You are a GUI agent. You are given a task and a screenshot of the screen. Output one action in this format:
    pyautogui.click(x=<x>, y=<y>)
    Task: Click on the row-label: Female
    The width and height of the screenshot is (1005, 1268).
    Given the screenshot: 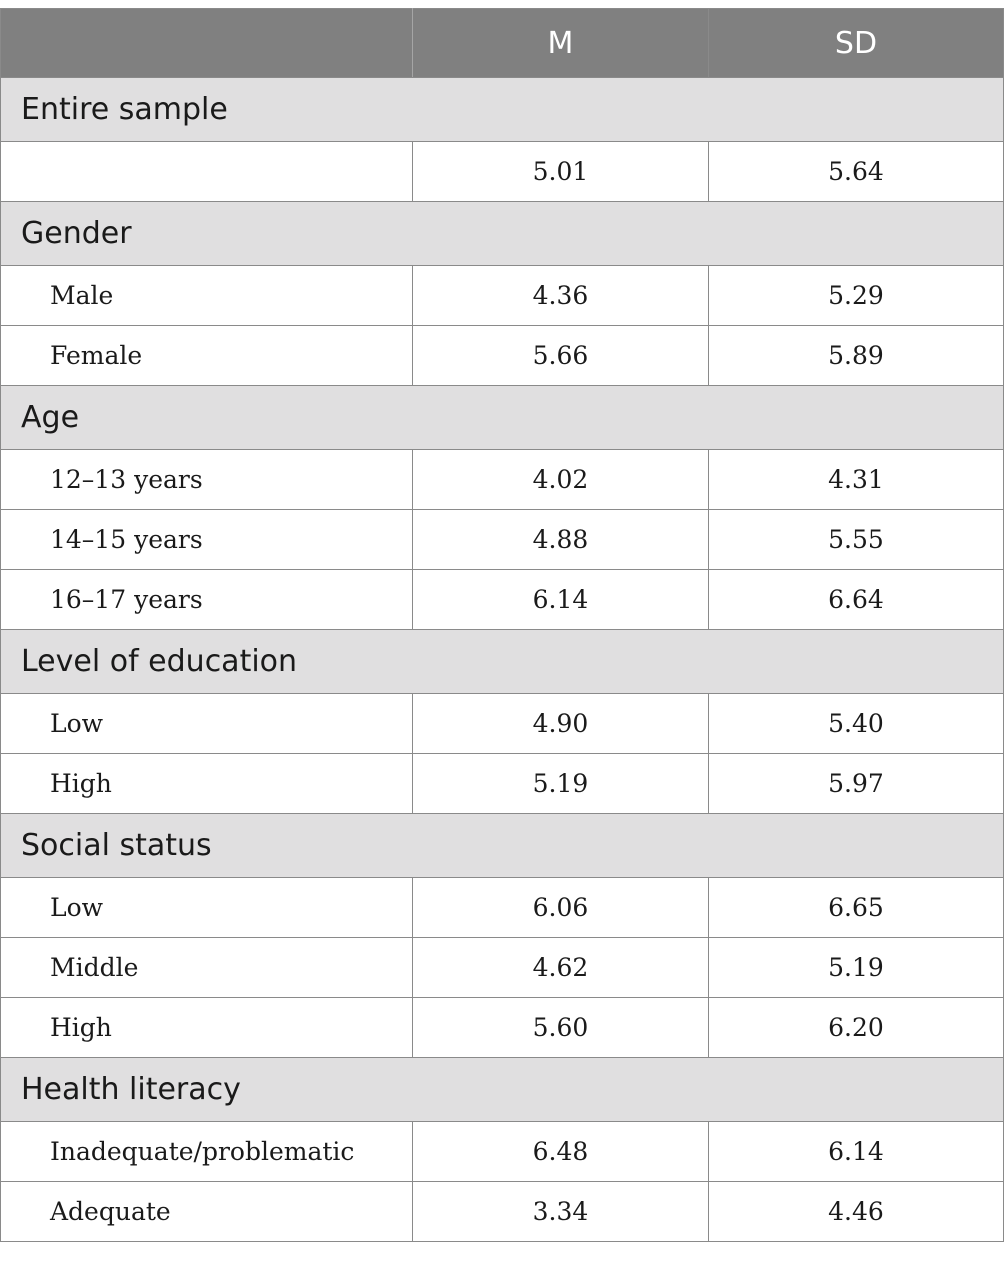 What is the action you would take?
    pyautogui.click(x=206, y=355)
    